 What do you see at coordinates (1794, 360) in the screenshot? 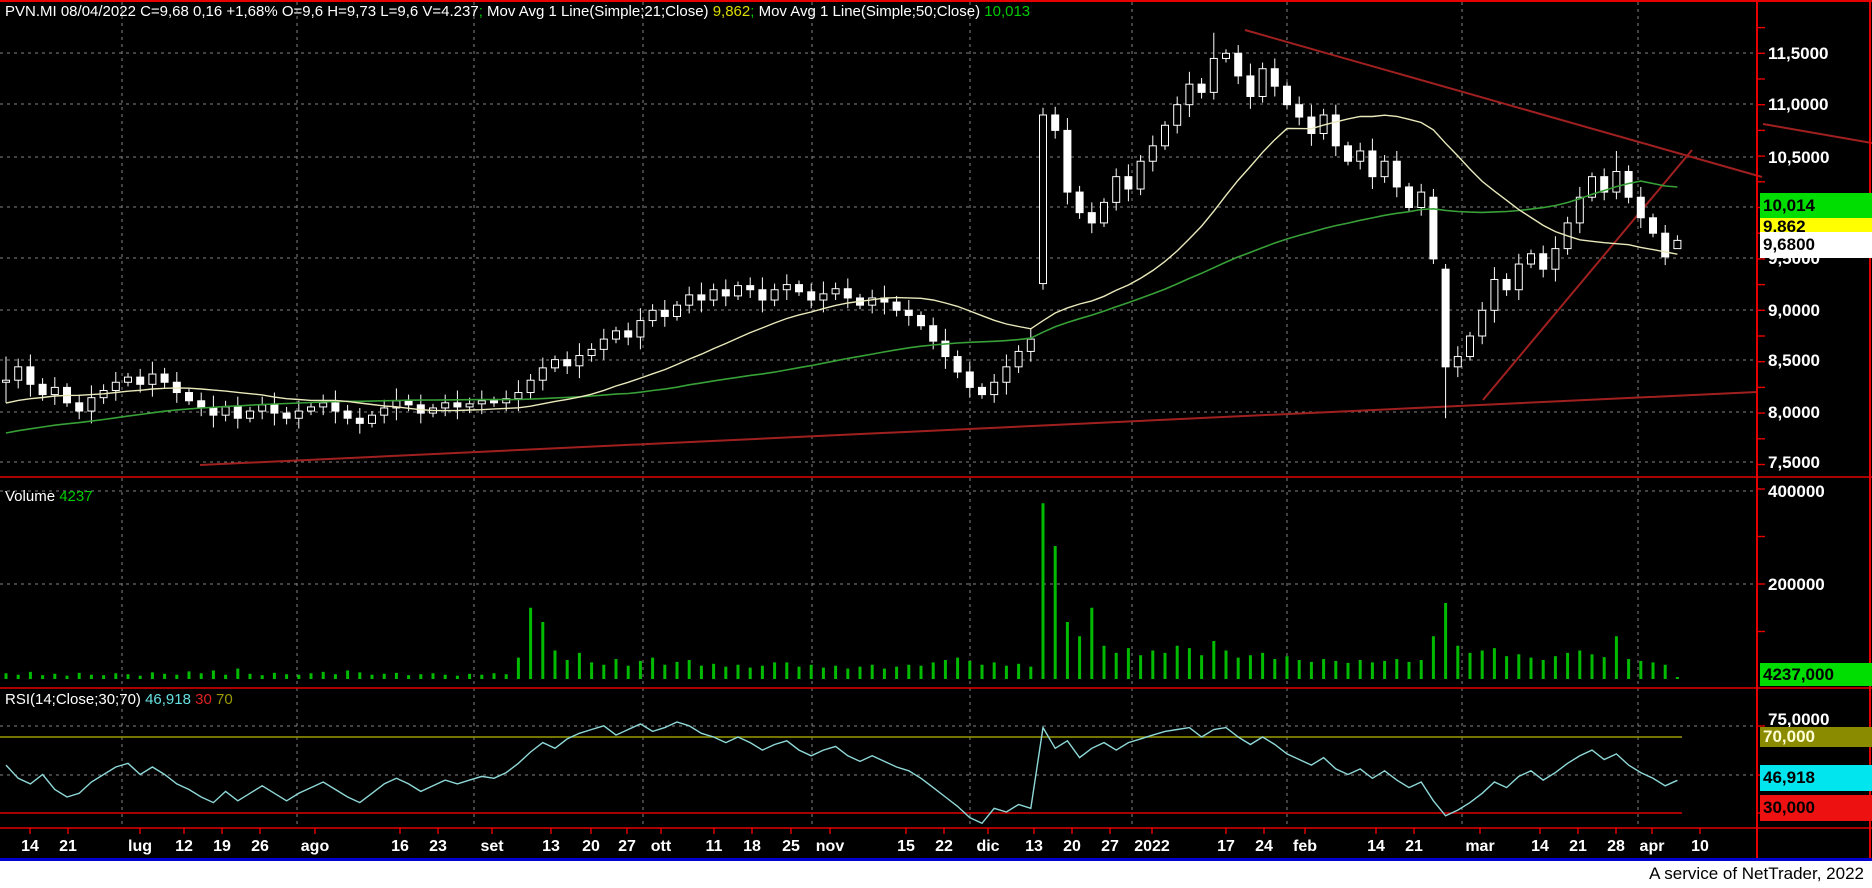
I see `price-axis-label: 8,5000` at bounding box center [1794, 360].